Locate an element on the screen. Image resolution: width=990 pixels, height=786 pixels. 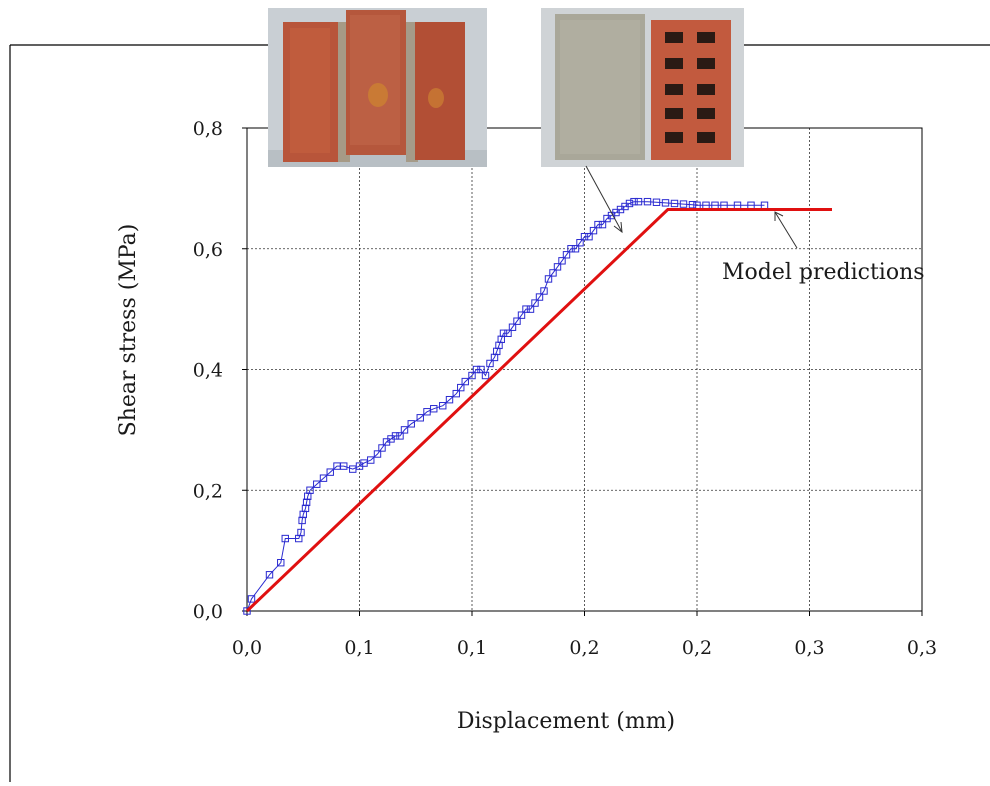
brick-specimen-photo is located at coordinates (377, 87).